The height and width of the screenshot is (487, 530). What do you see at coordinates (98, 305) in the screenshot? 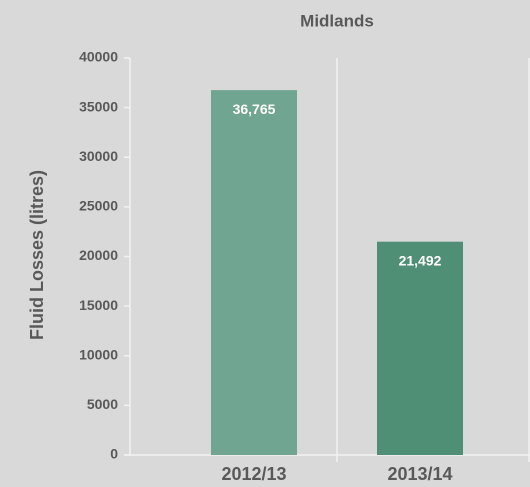
I see `y-tick-label: 15000` at bounding box center [98, 305].